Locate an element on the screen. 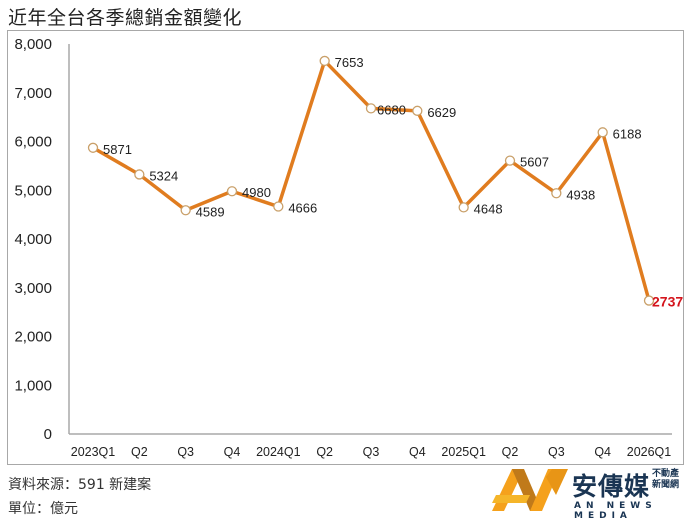 The height and width of the screenshot is (522, 696). y-tick-label: 2,000 is located at coordinates (33, 337).